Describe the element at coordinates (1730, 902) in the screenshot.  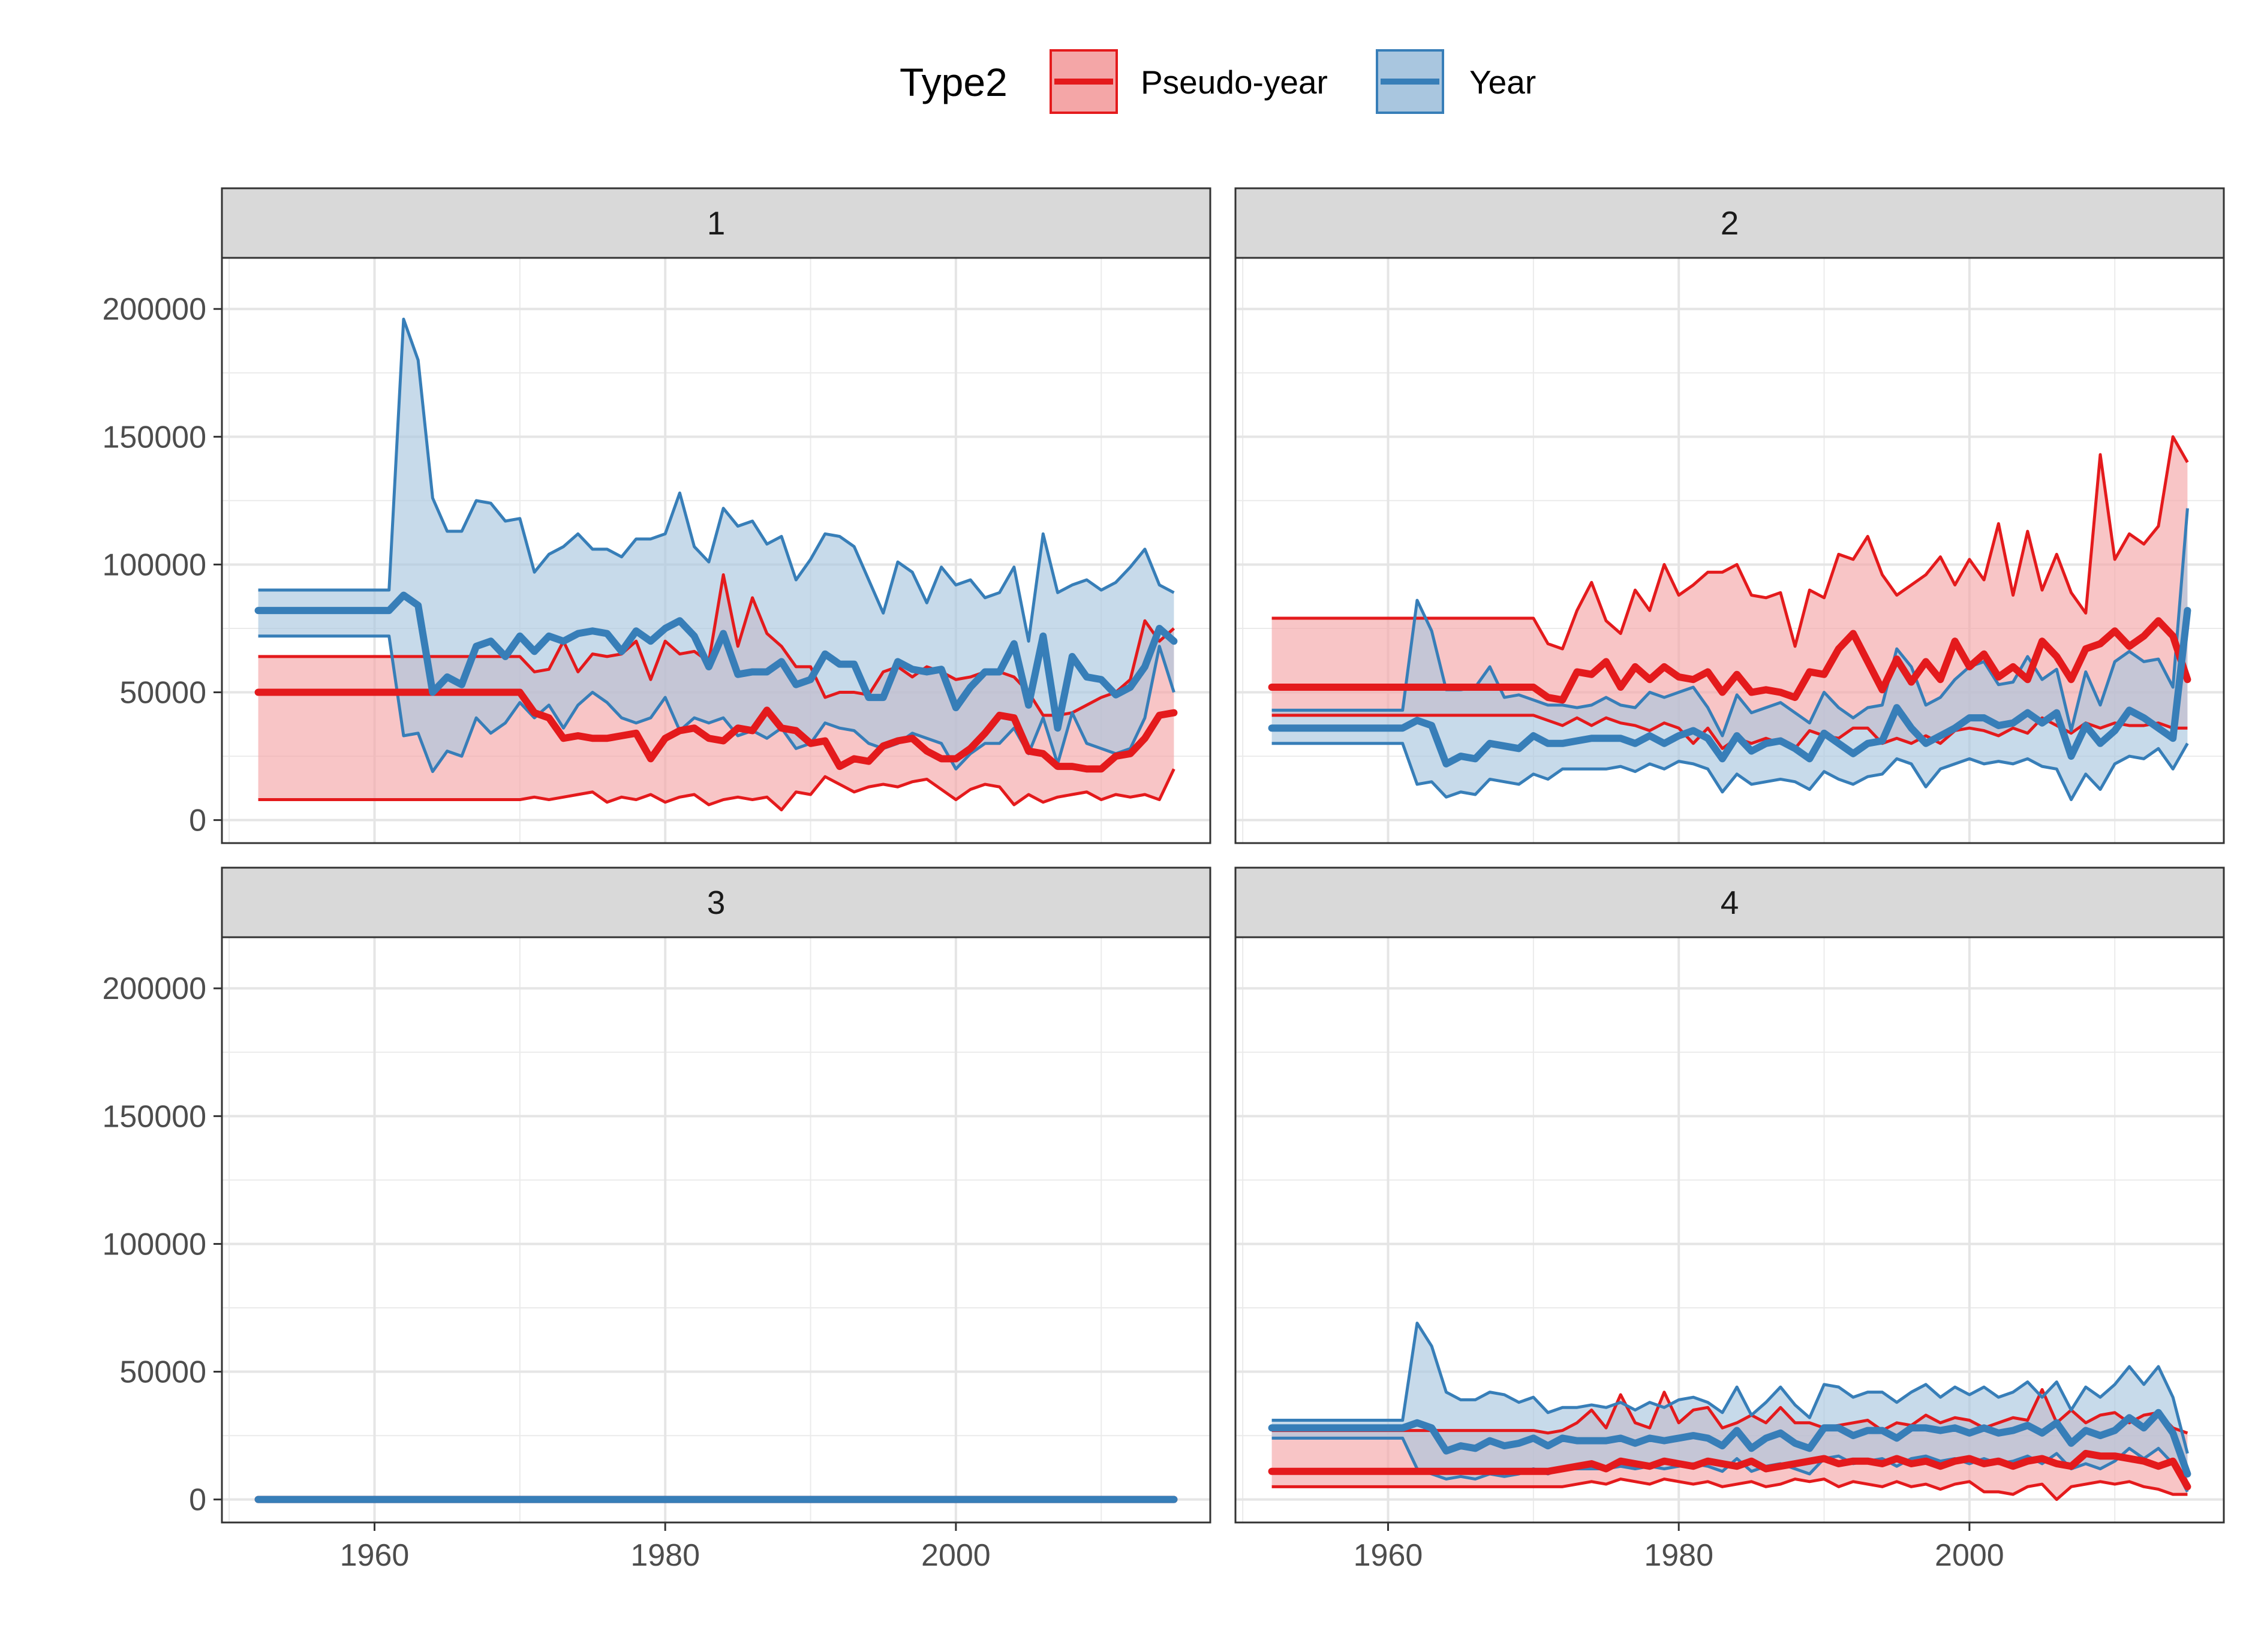
I see `facet-strip-label: 4` at that location.